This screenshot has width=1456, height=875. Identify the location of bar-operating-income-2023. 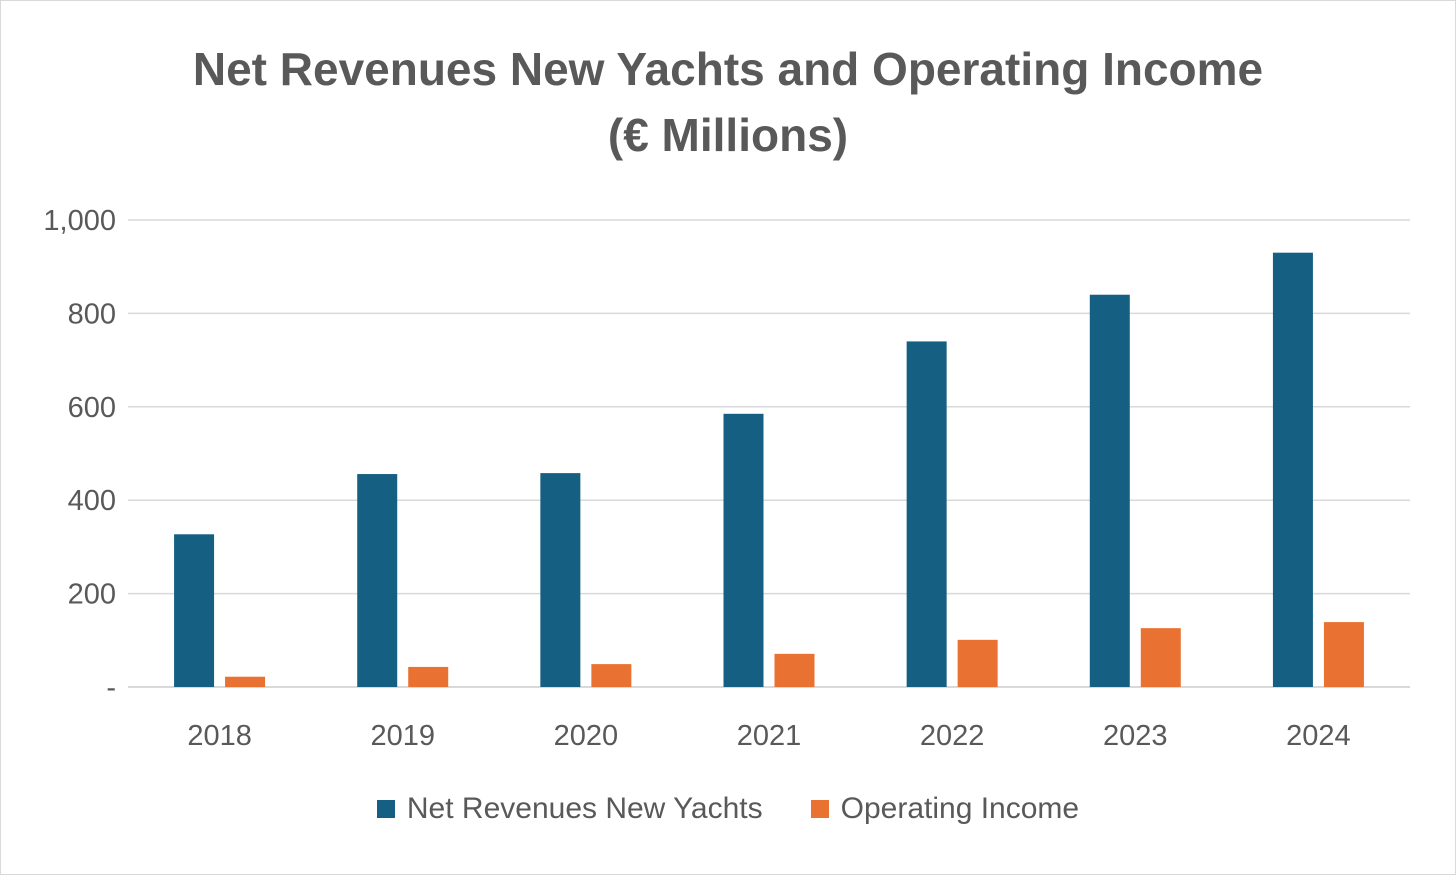
(1160, 657).